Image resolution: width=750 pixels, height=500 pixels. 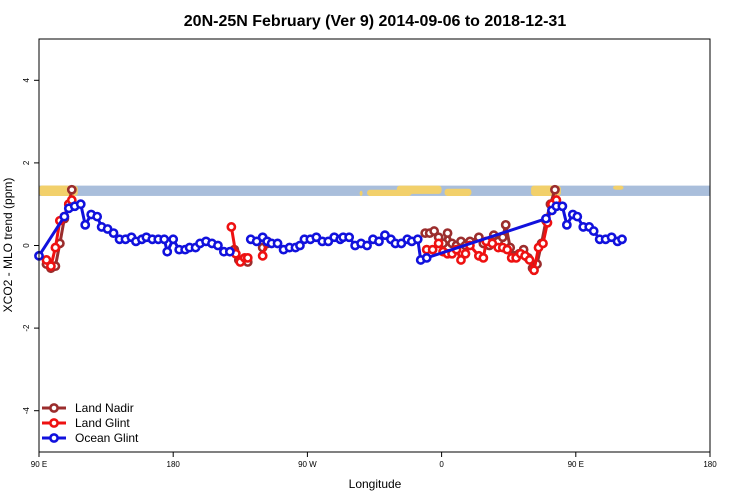 What do you see at coordinates (26, 80) in the screenshot?
I see `y-tick-label: 4` at bounding box center [26, 80].